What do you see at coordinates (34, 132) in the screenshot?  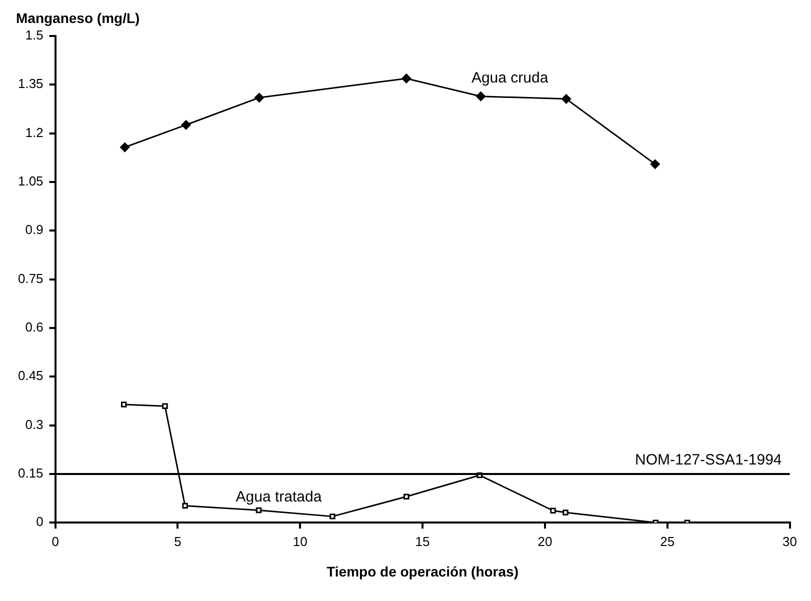 I see `y-tick-label: 1.2` at bounding box center [34, 132].